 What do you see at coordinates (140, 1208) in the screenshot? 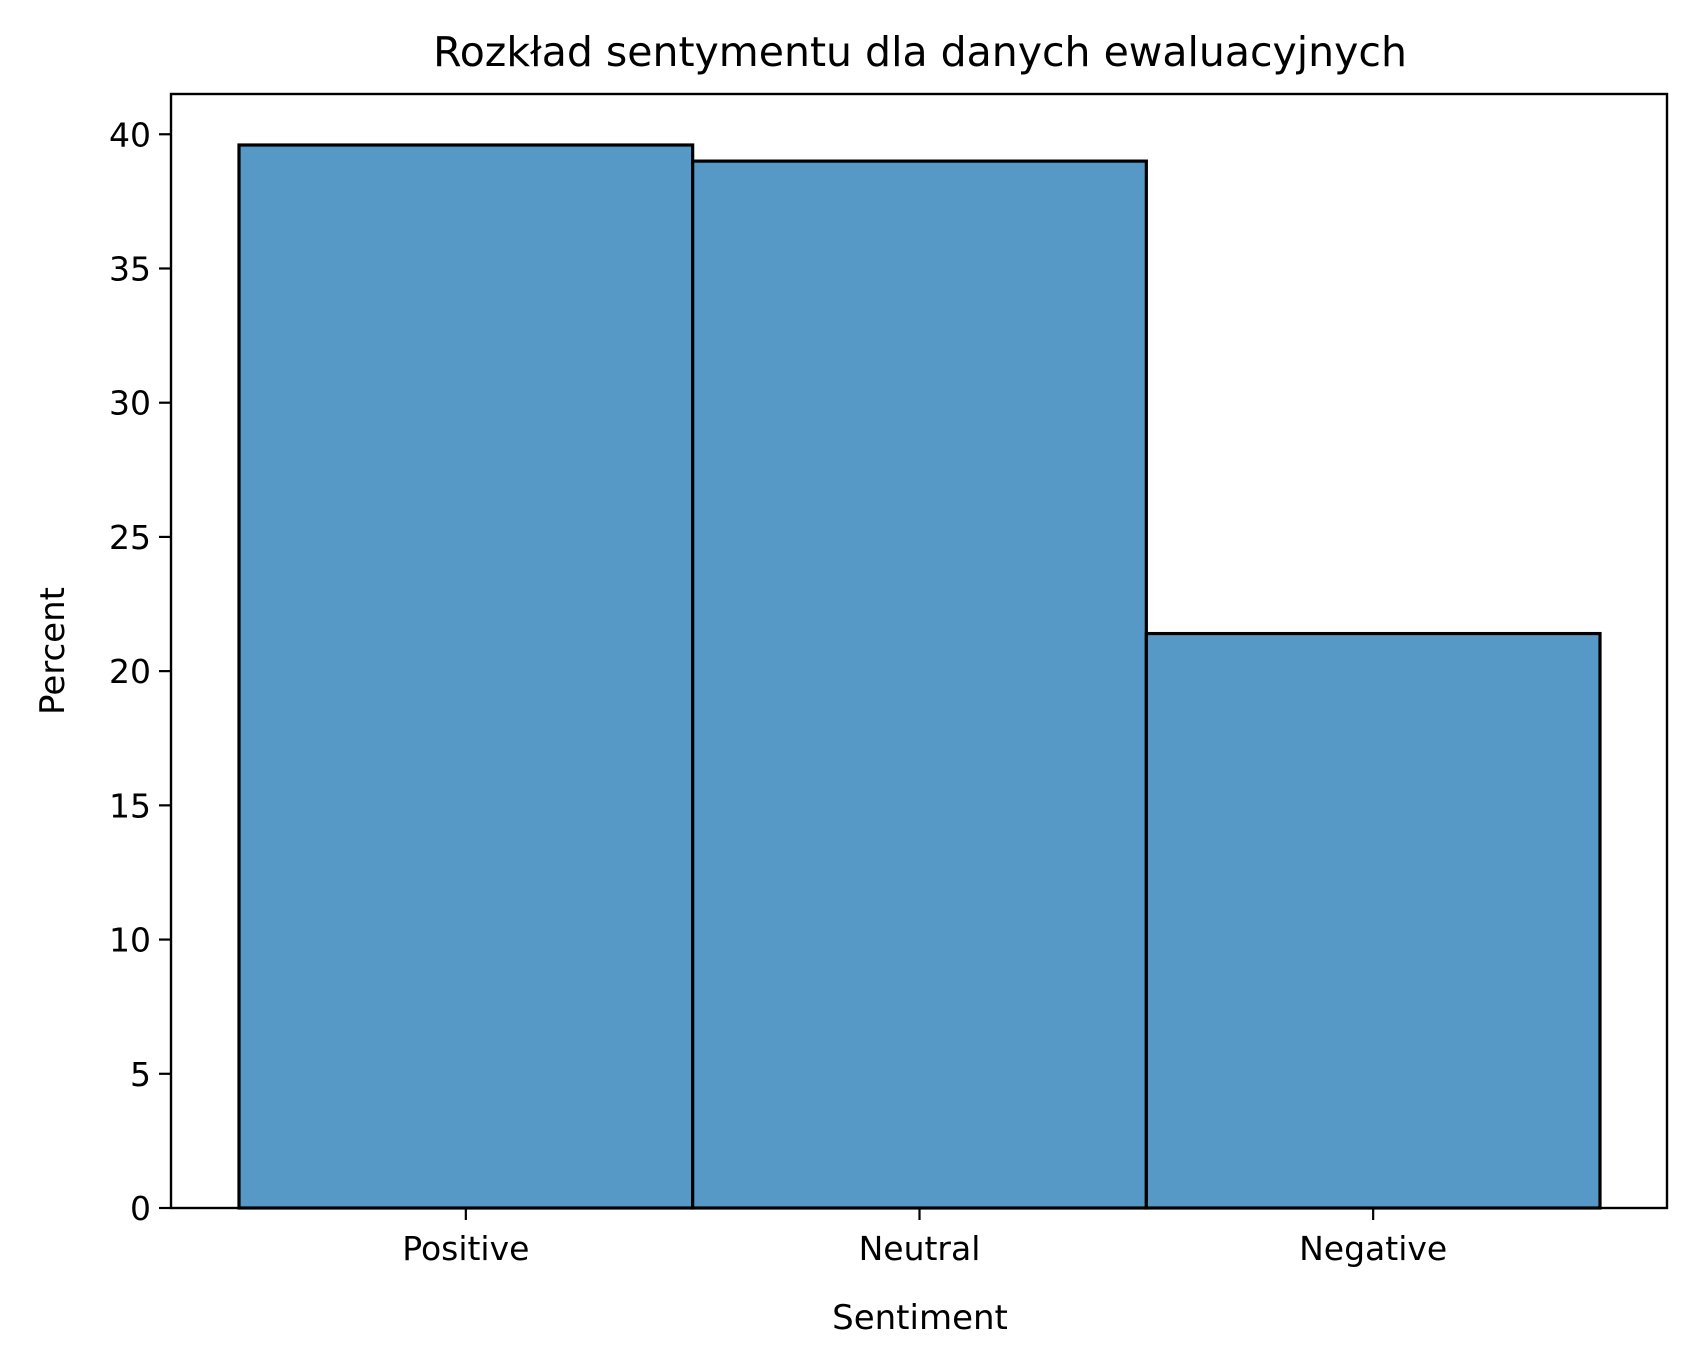
I see `y-tick-label: 0` at bounding box center [140, 1208].